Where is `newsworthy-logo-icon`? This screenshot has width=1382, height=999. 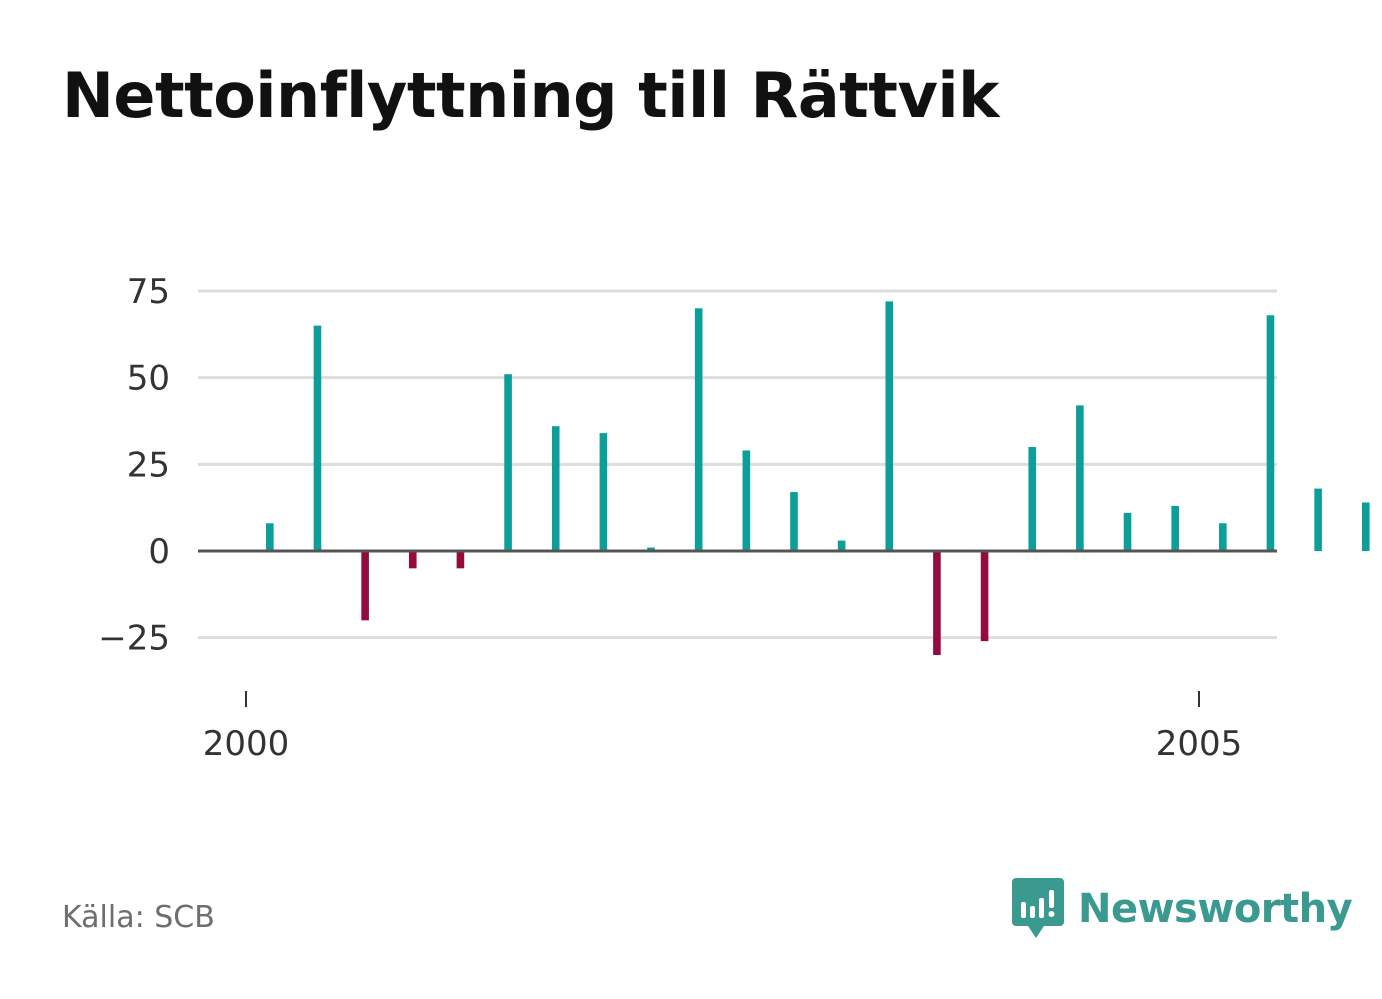 newsworthy-logo-icon is located at coordinates (1038, 908).